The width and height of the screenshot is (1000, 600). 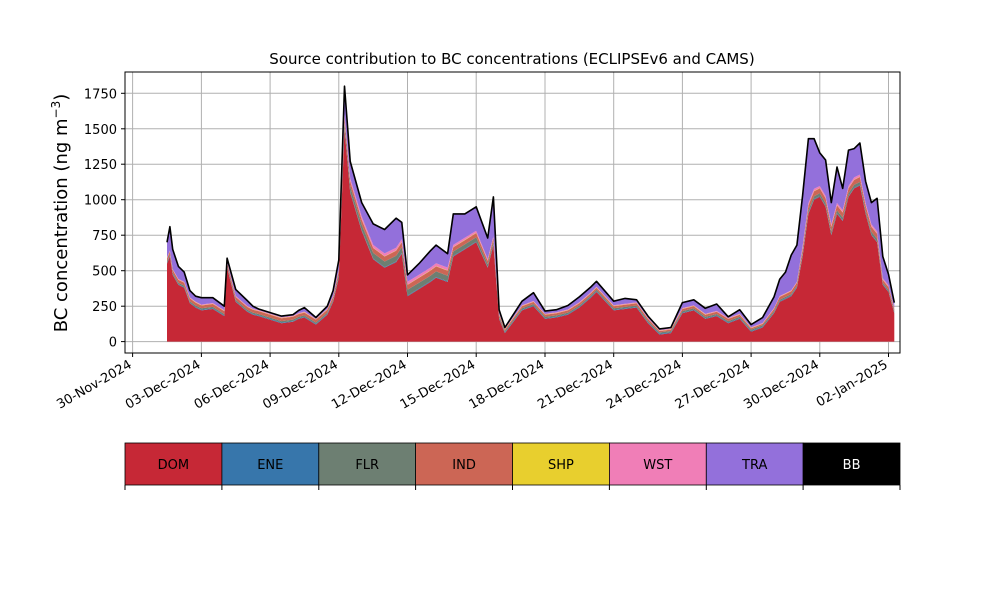 I want to click on legend: DOM ENE FLR IND SHP WST TRA BB, so click(x=512, y=466).